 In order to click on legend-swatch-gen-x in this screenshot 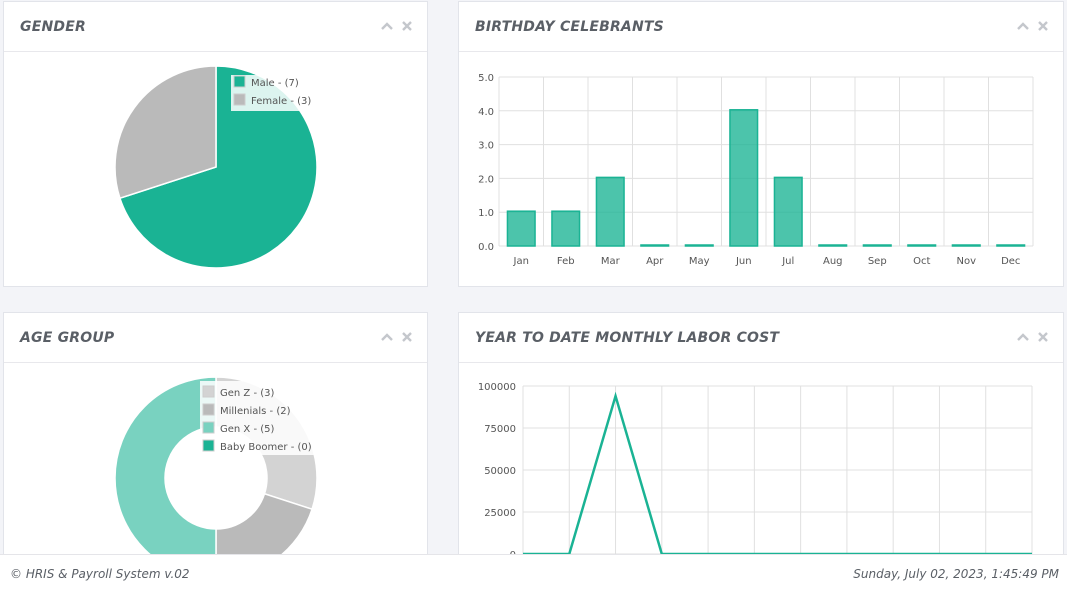, I will do `click(208, 427)`.